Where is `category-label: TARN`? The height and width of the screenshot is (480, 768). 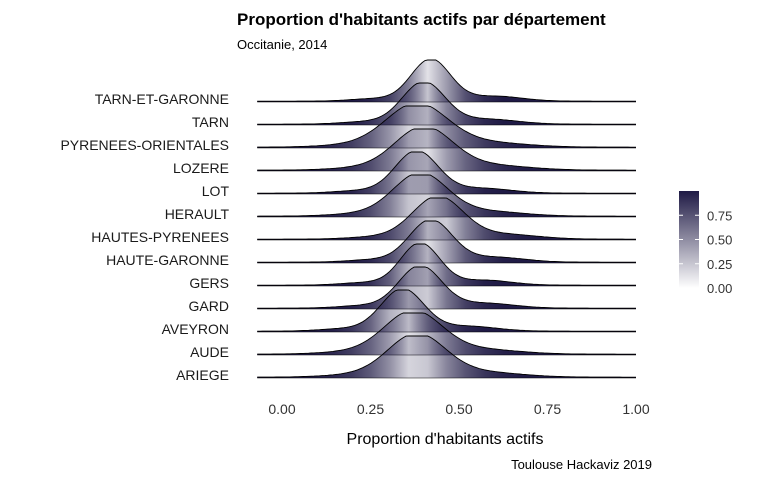
category-label: TARN is located at coordinates (210, 122).